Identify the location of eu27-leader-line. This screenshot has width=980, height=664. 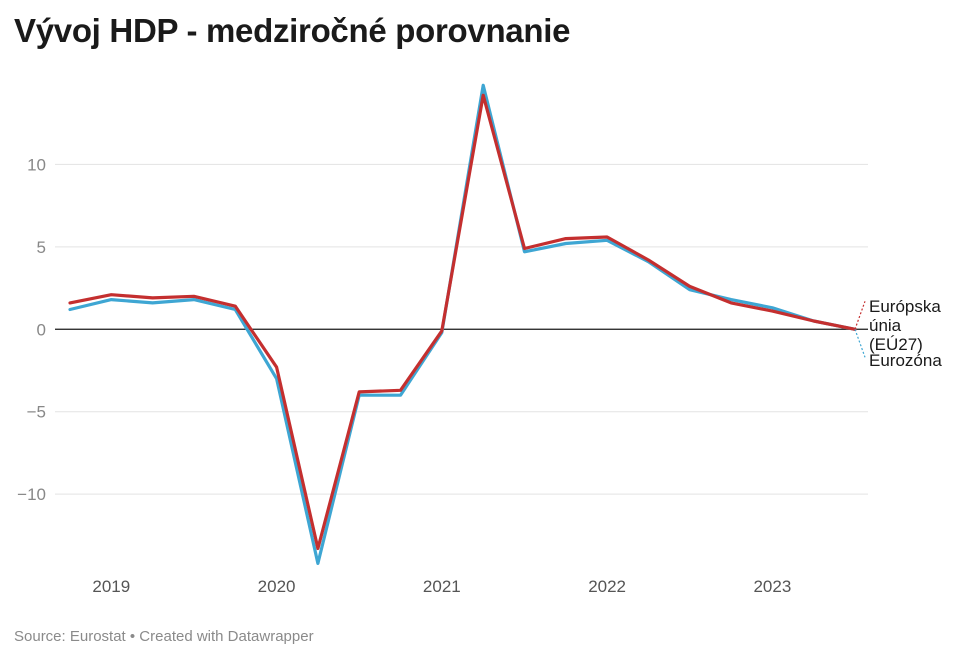
(860, 315).